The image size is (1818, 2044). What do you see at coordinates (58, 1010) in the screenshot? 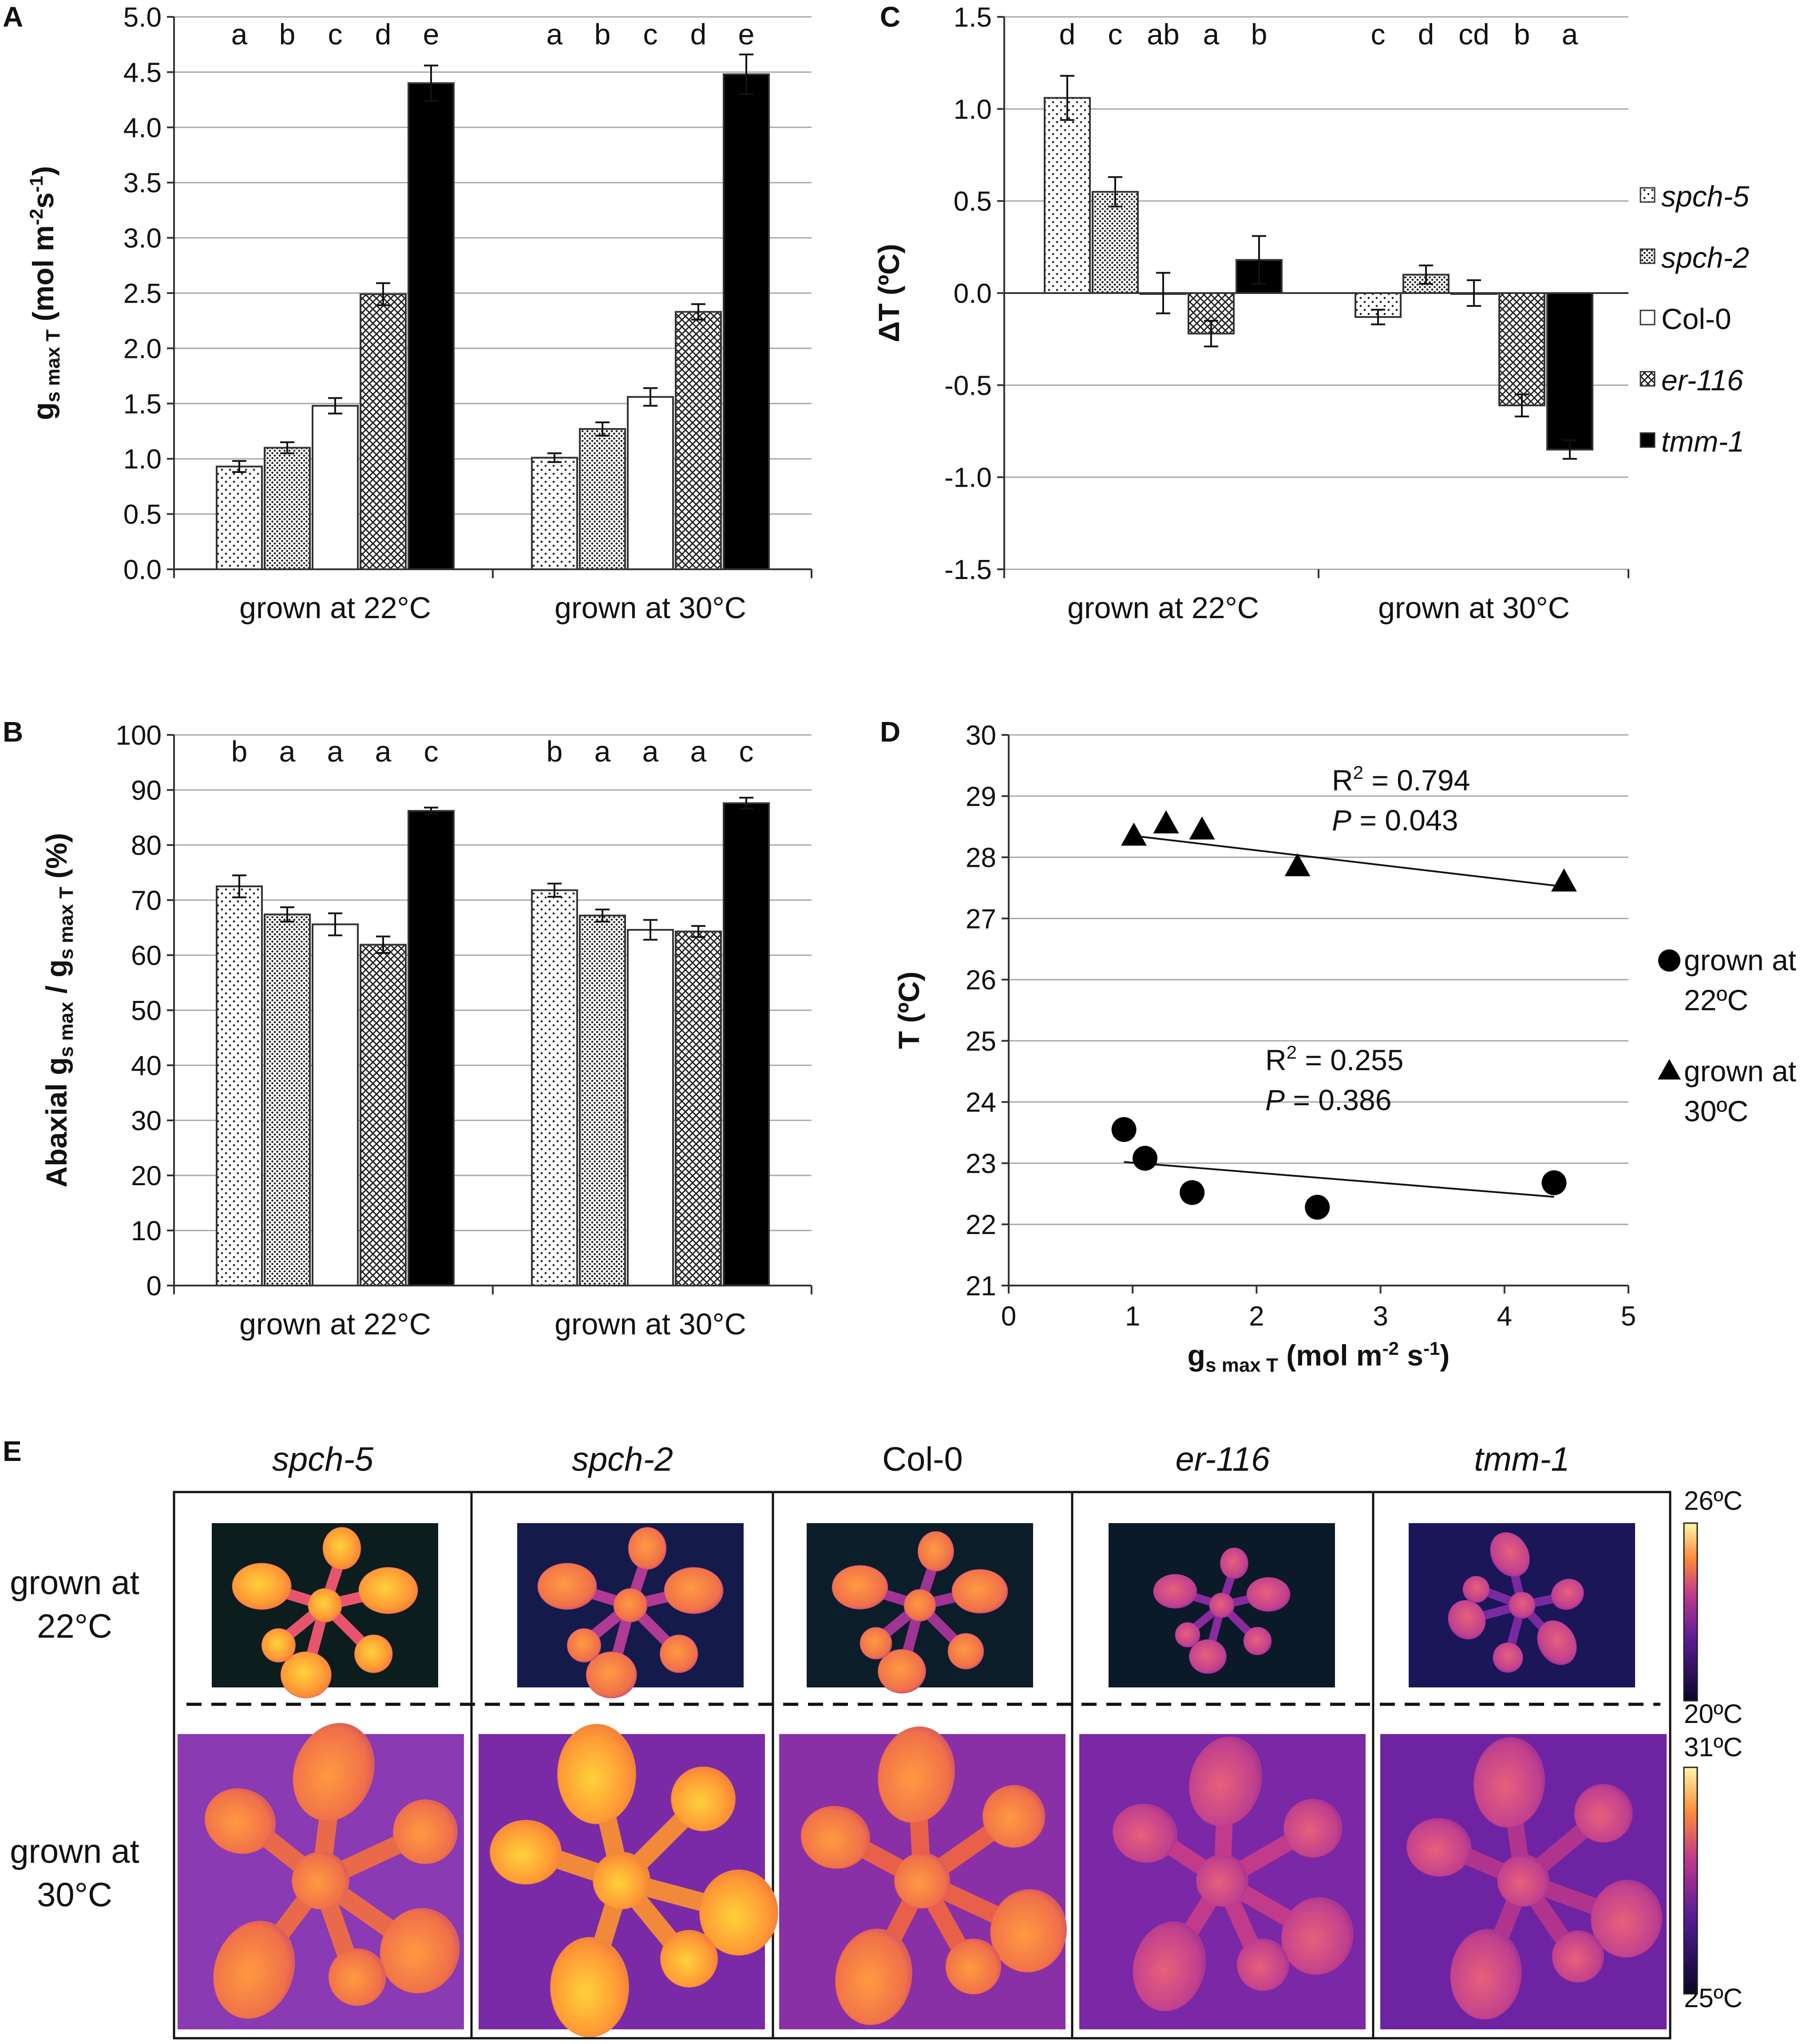
I see `y-axis-label: Abaxial gs max / gs max T (%)` at bounding box center [58, 1010].